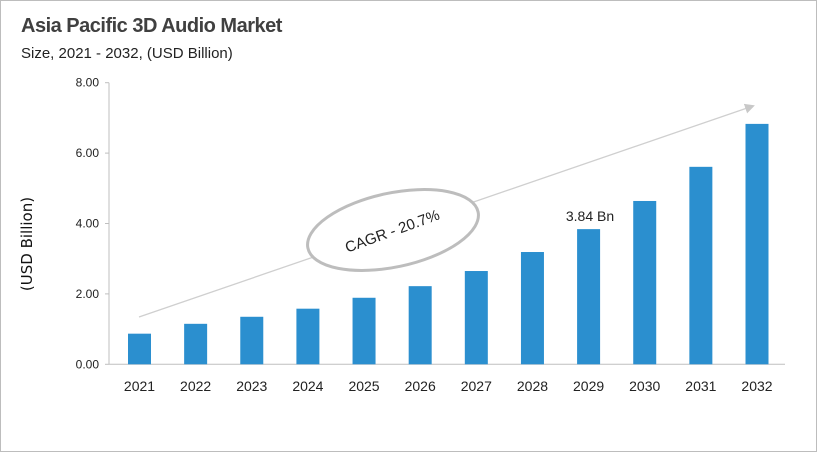  Describe the element at coordinates (589, 297) in the screenshot. I see `bar-2029` at that location.